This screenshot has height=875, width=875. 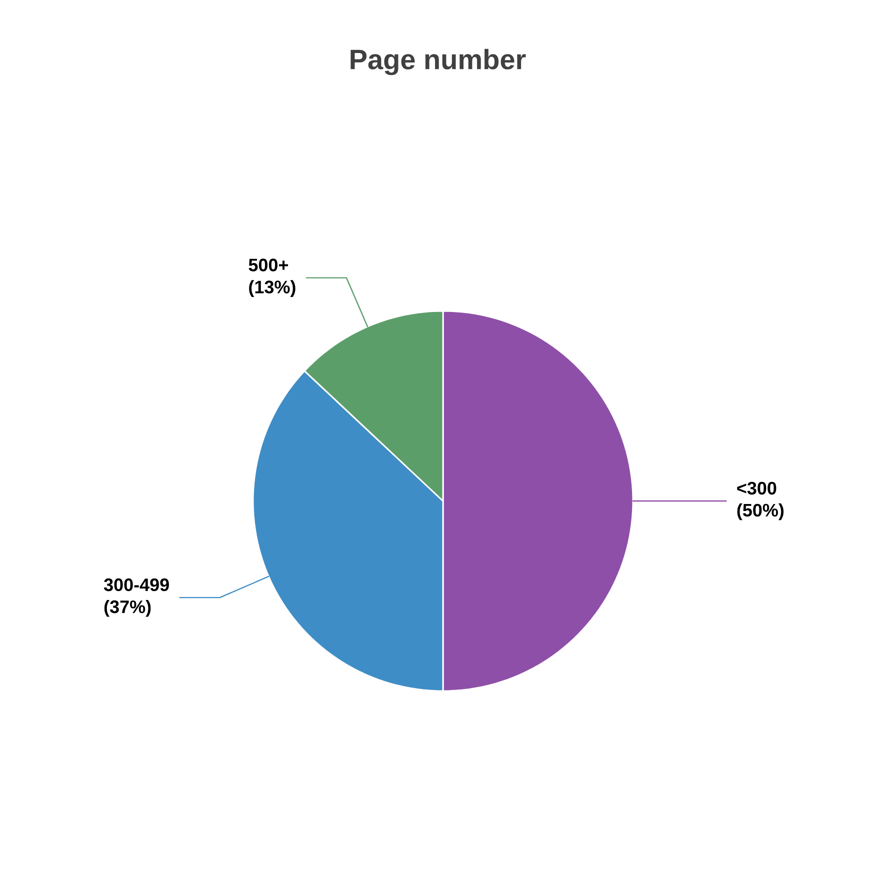 I want to click on data-label: (13%), so click(x=272, y=288).